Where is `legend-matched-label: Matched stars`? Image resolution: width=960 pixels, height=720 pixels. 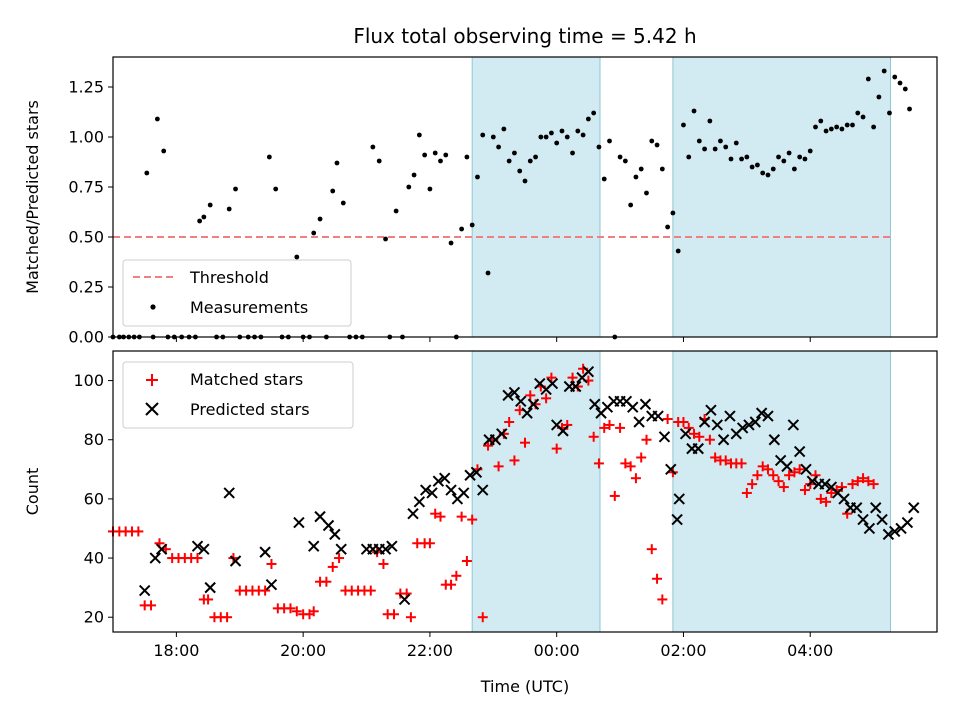
legend-matched-label: Matched stars is located at coordinates (246, 379).